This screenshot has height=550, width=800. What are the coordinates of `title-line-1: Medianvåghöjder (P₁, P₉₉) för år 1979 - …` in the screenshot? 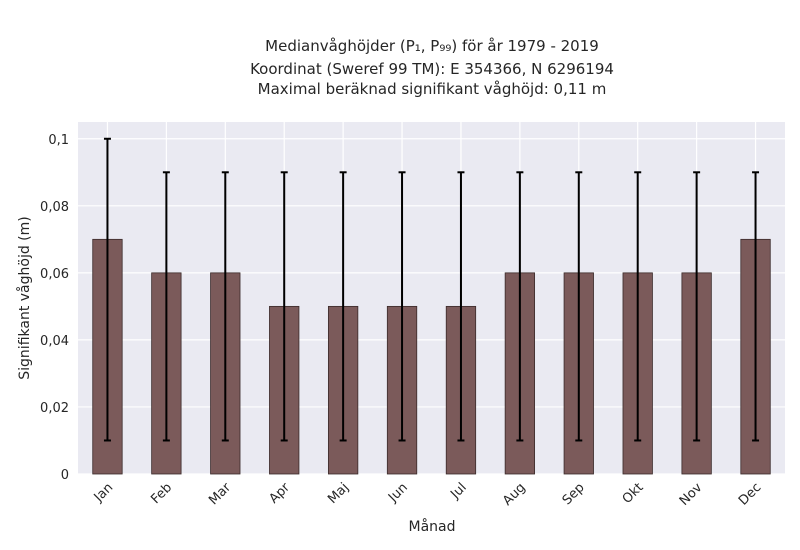 It's located at (432, 46).